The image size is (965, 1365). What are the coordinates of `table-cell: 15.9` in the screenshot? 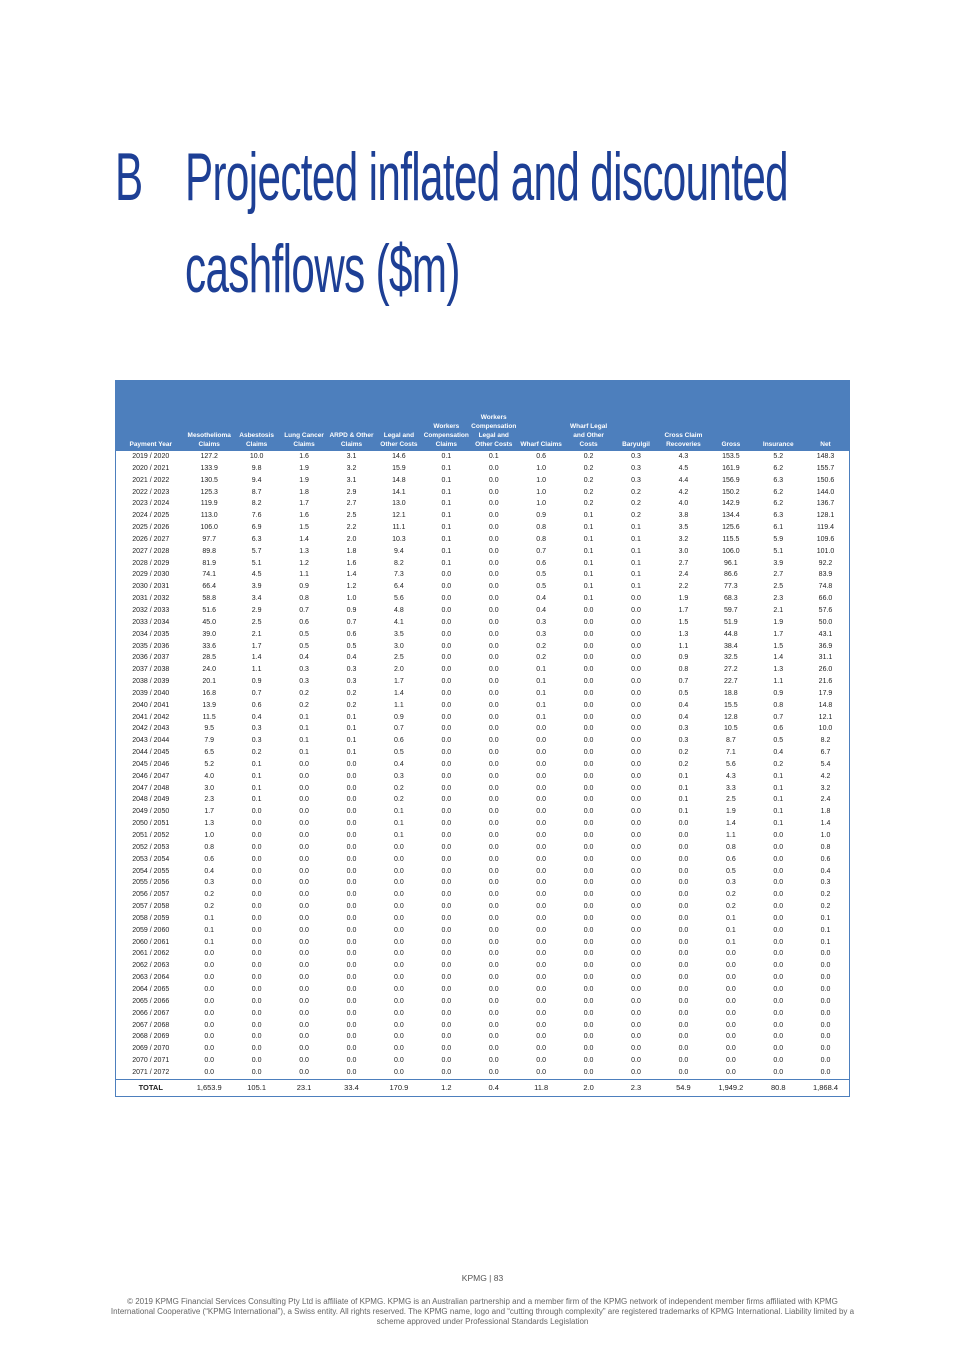 It's located at (399, 468).